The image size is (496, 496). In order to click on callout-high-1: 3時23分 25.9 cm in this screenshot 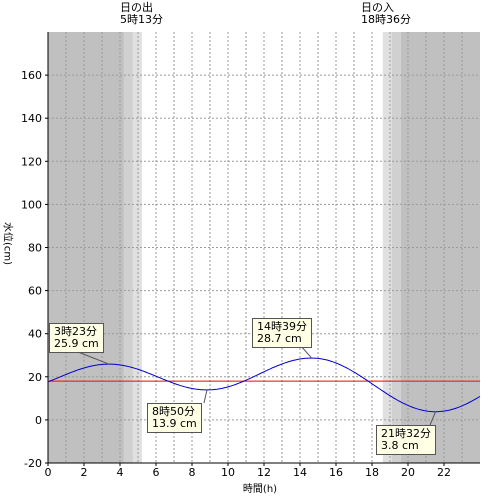, I will do `click(76, 338)`.